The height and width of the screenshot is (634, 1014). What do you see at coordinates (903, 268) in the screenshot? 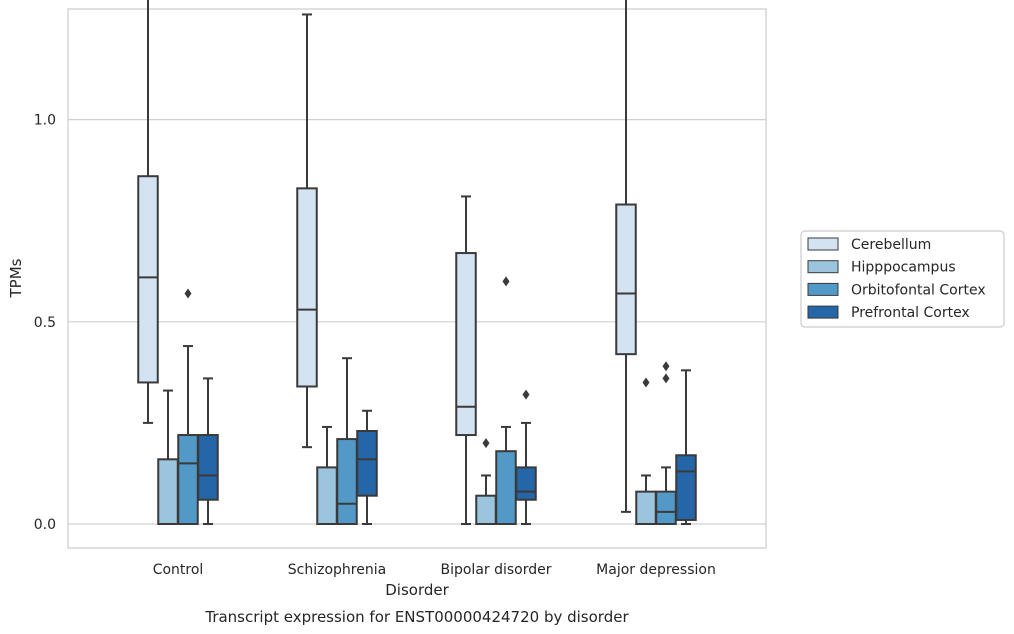
I see `legend-label: Hipppocampus` at bounding box center [903, 268].